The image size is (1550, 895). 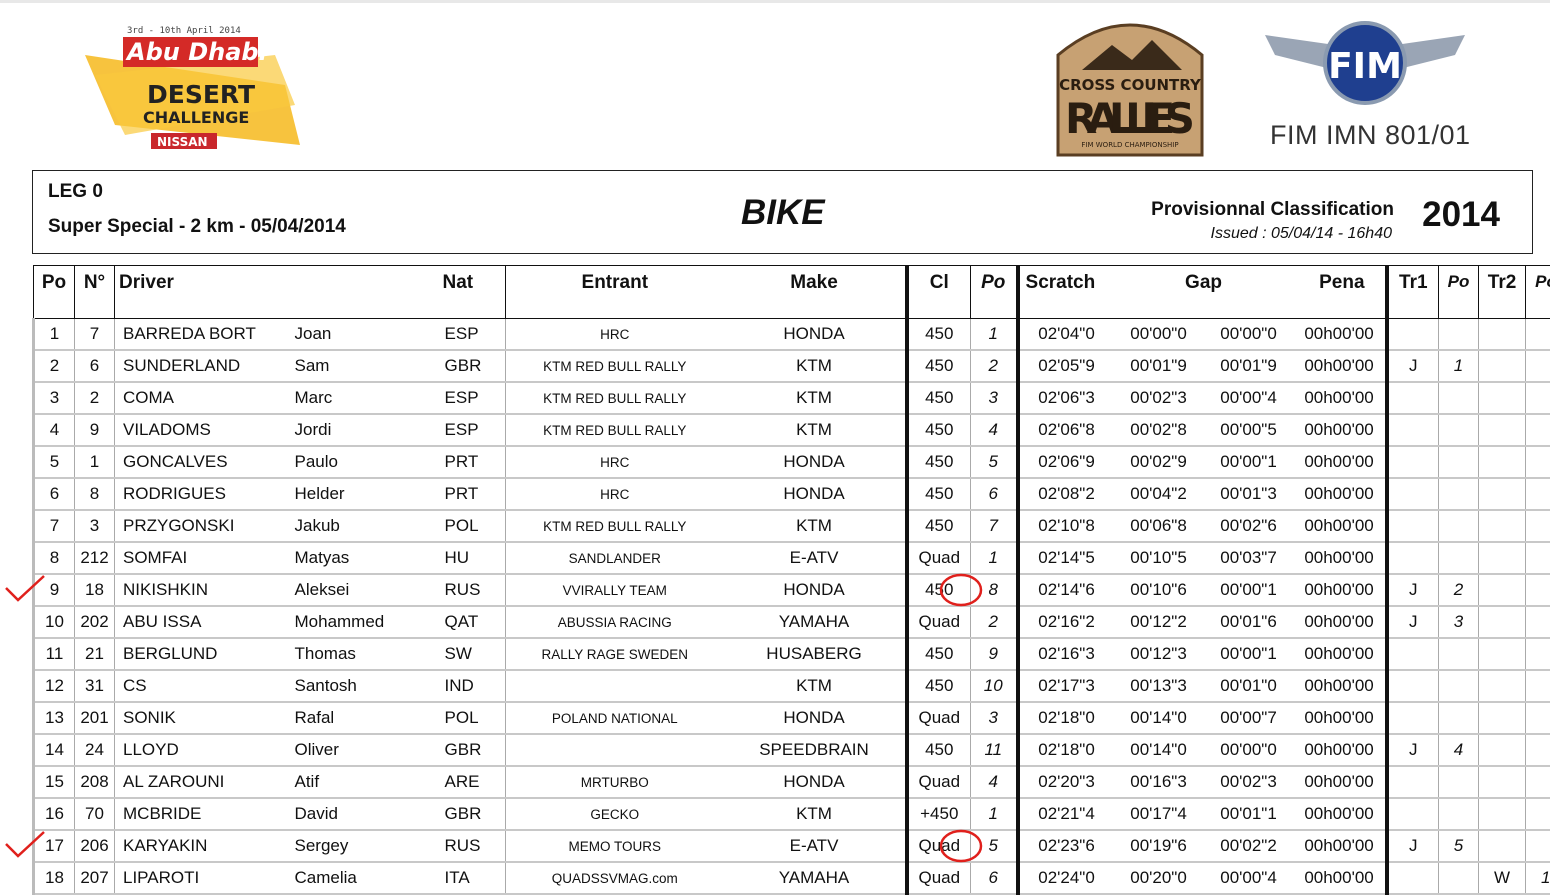 What do you see at coordinates (202, 750) in the screenshot?
I see `driver-last-name: LLOYD` at bounding box center [202, 750].